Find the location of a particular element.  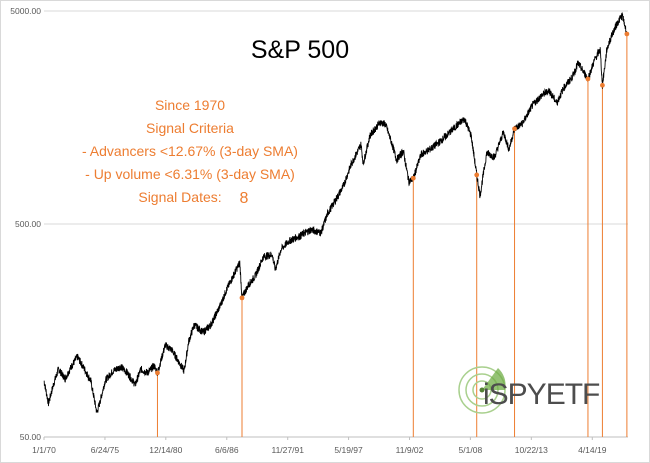

x-tick-label: 6/24/75 is located at coordinates (105, 450).